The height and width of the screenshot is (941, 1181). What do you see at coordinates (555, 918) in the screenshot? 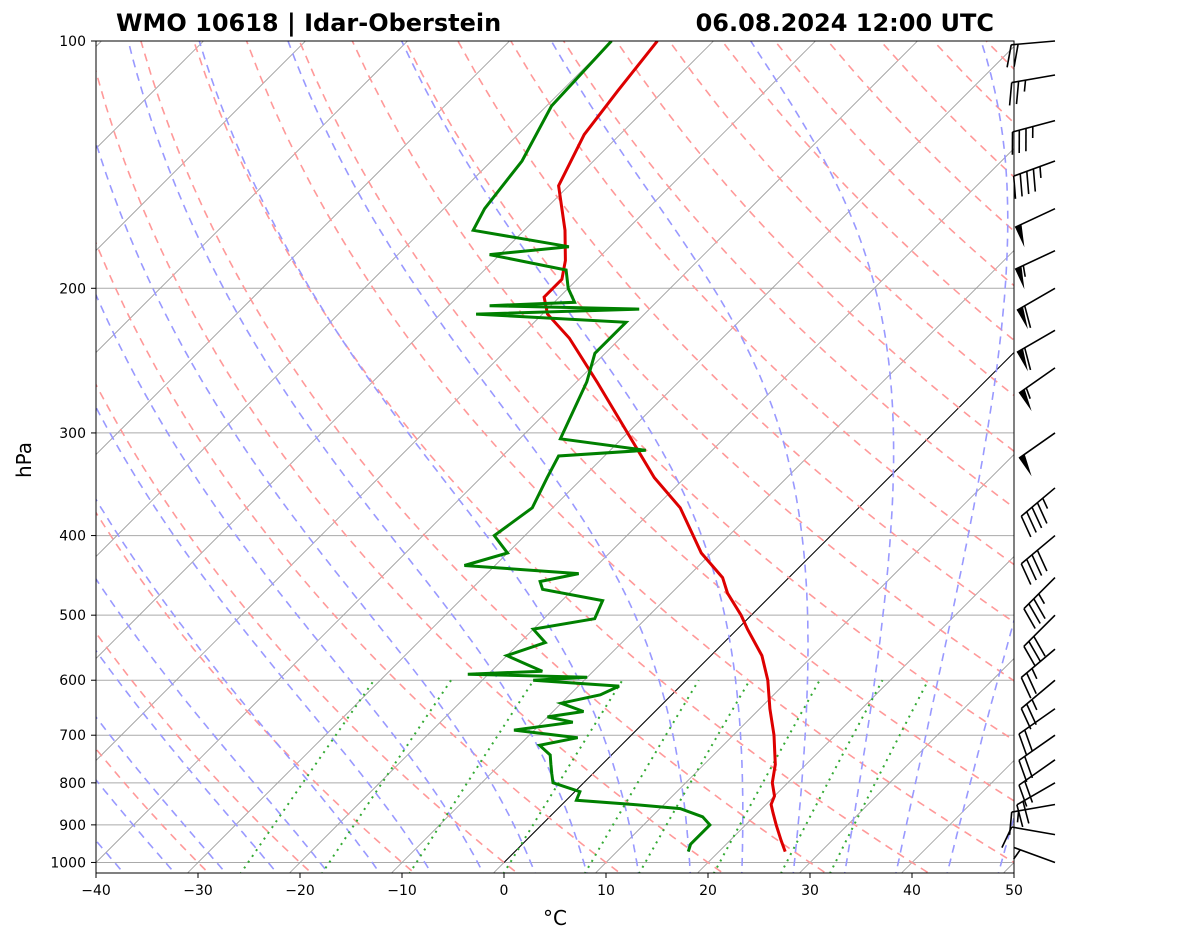
I see `x-axis-label: °C` at bounding box center [555, 918].